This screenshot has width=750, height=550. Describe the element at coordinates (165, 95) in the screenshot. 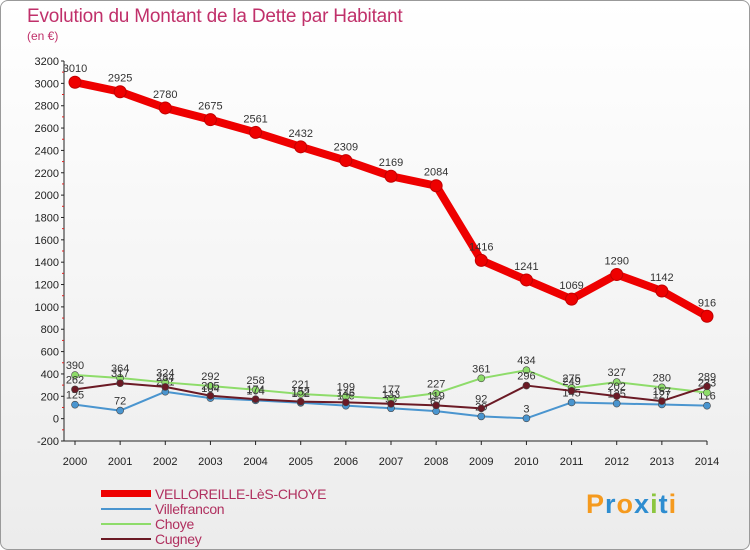

I see `data-label: 2780` at that location.